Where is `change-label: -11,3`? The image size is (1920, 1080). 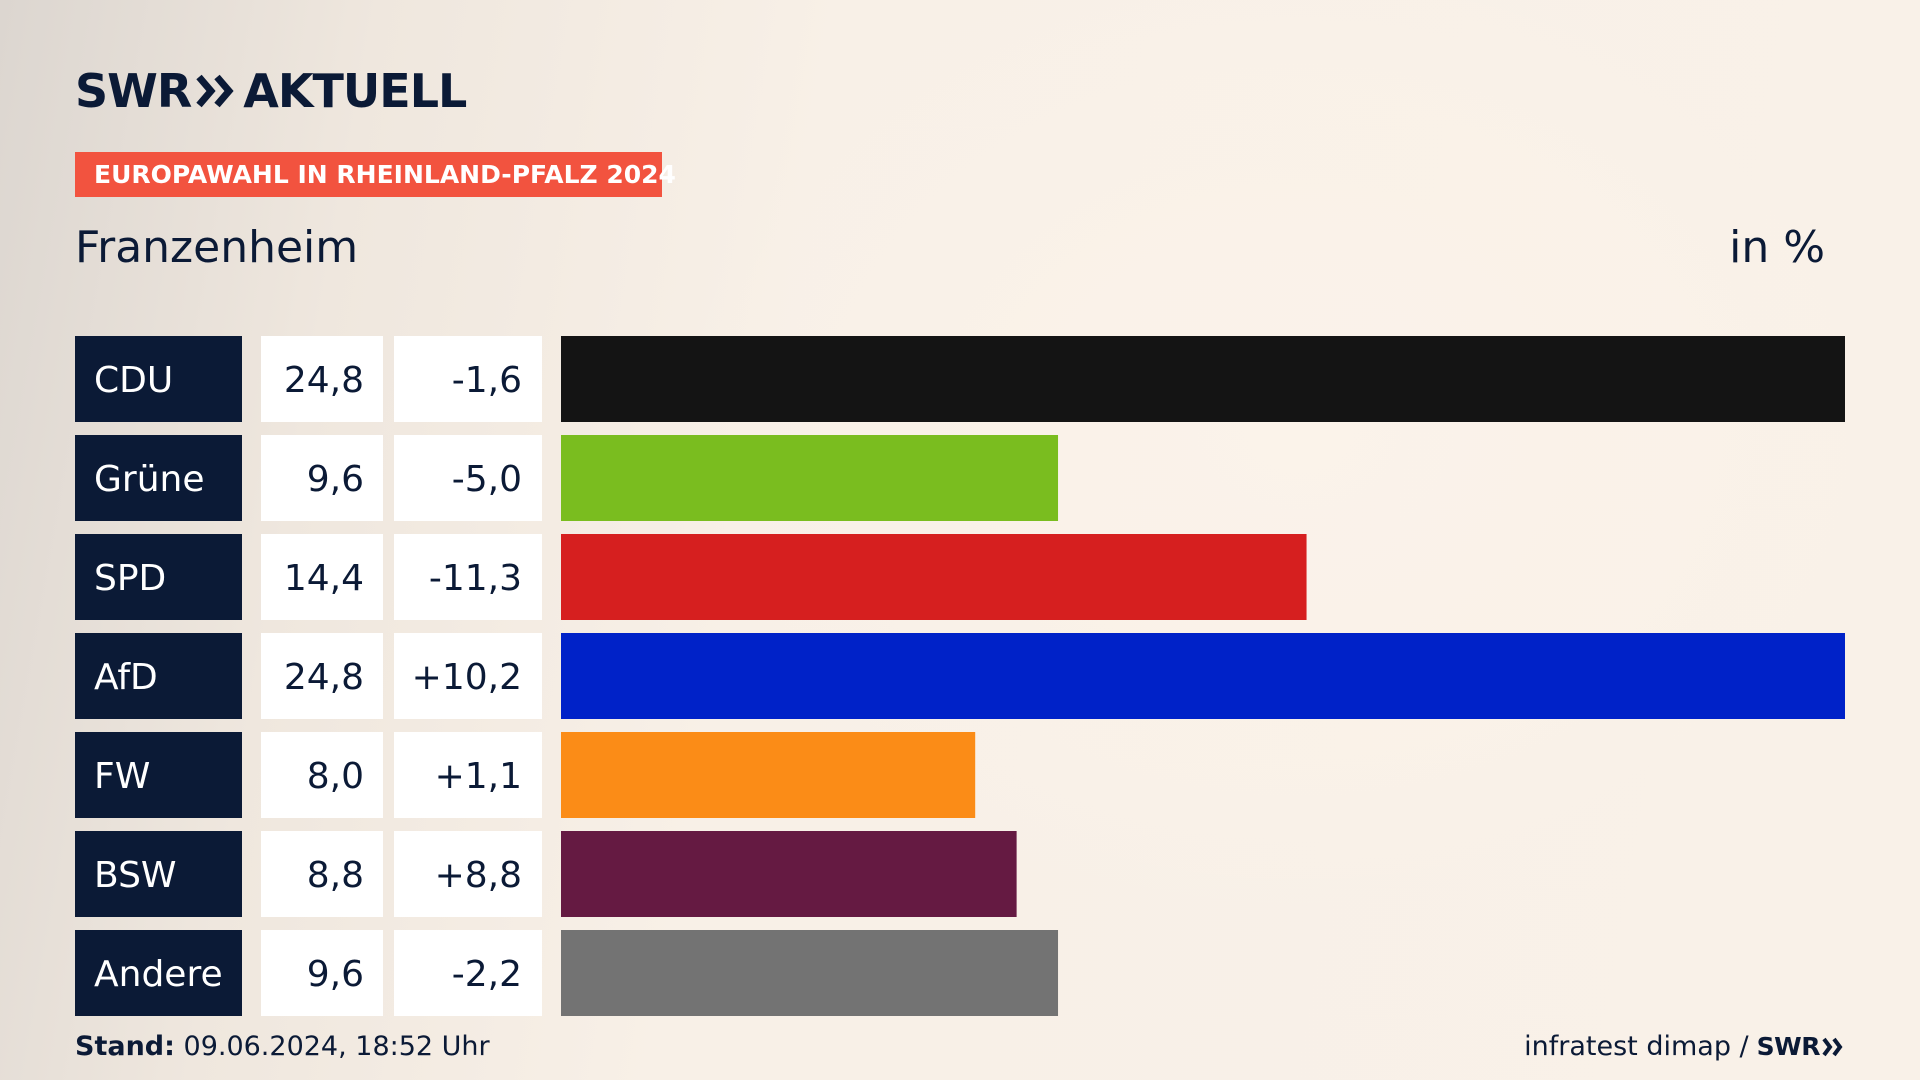
change-label: -11,3 is located at coordinates (475, 578).